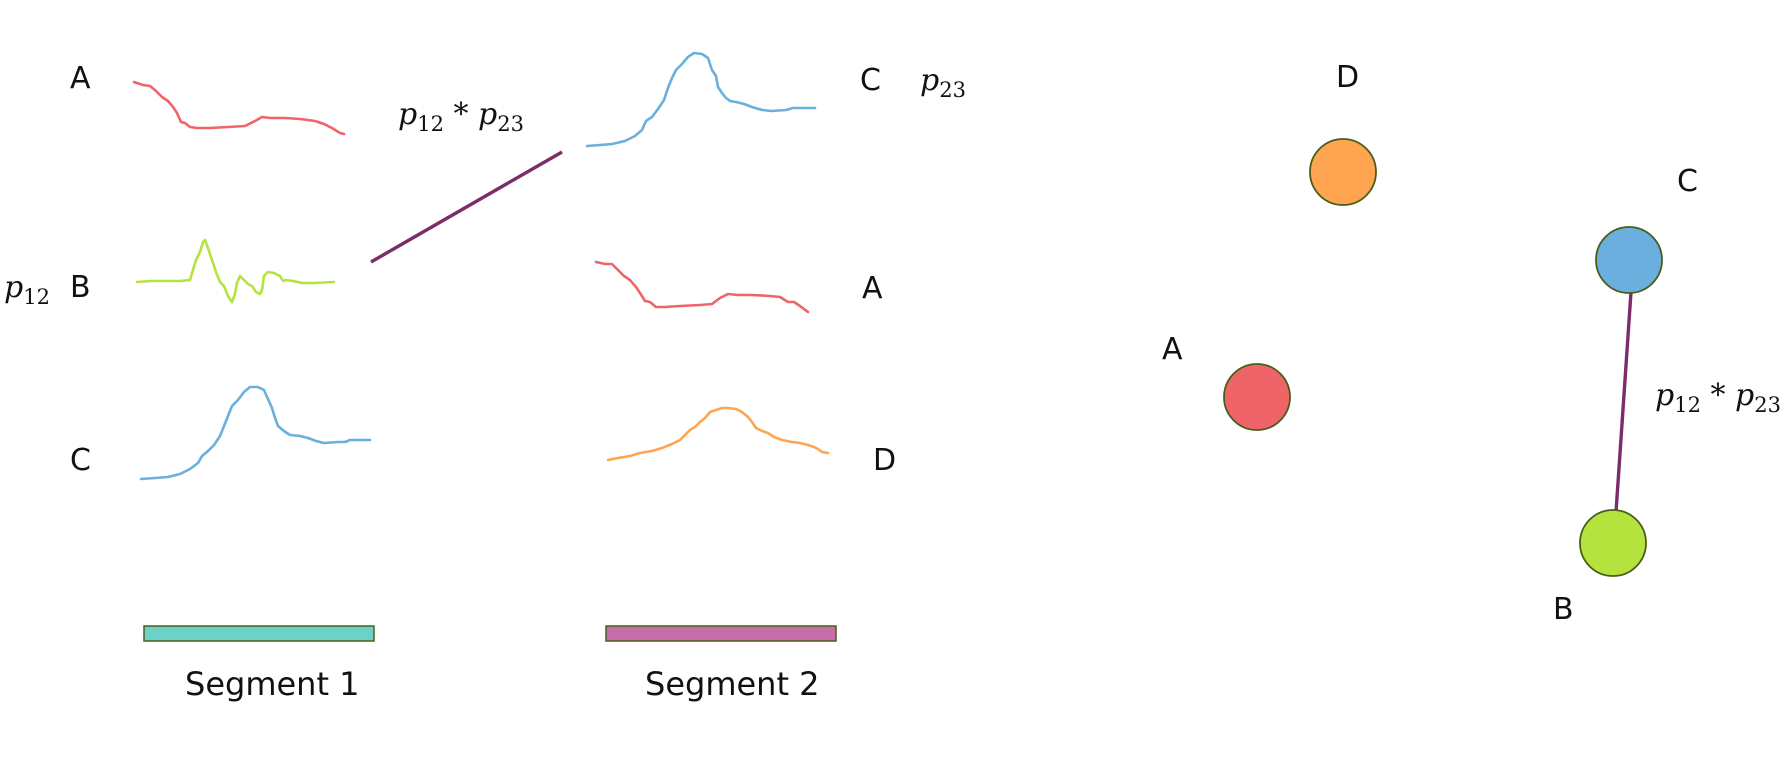 This screenshot has height=761, width=1791. What do you see at coordinates (461, 116) in the screenshot?
I see `segment-link-label: p12 * p23` at bounding box center [461, 116].